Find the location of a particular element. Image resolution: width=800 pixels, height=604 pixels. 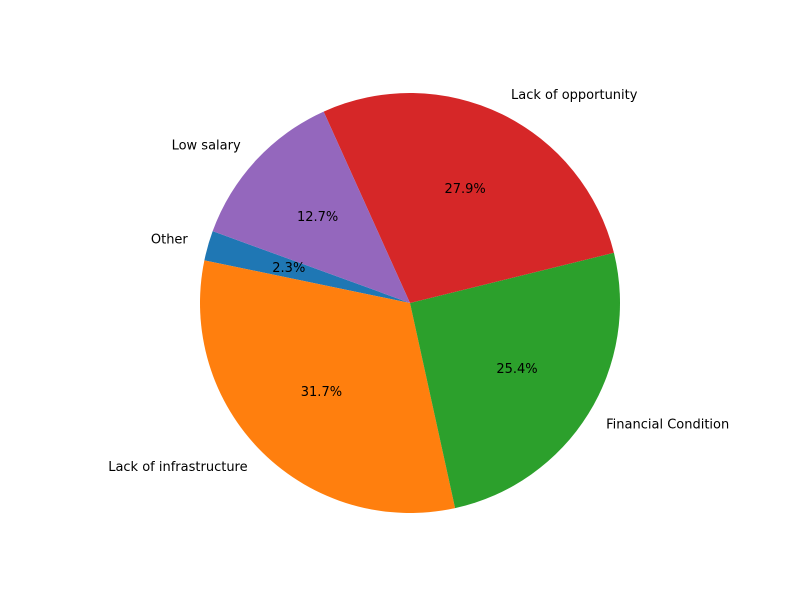

pie-slice-lack-of-opportunity is located at coordinates (468, 197).